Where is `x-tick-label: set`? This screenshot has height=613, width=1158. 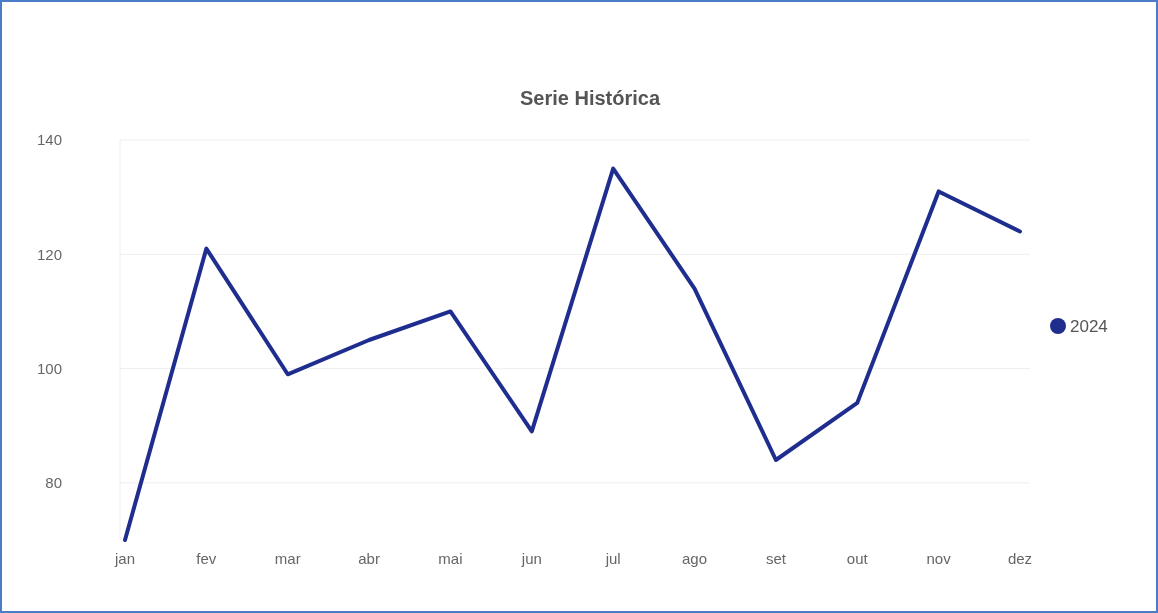 x-tick-label: set is located at coordinates (776, 558).